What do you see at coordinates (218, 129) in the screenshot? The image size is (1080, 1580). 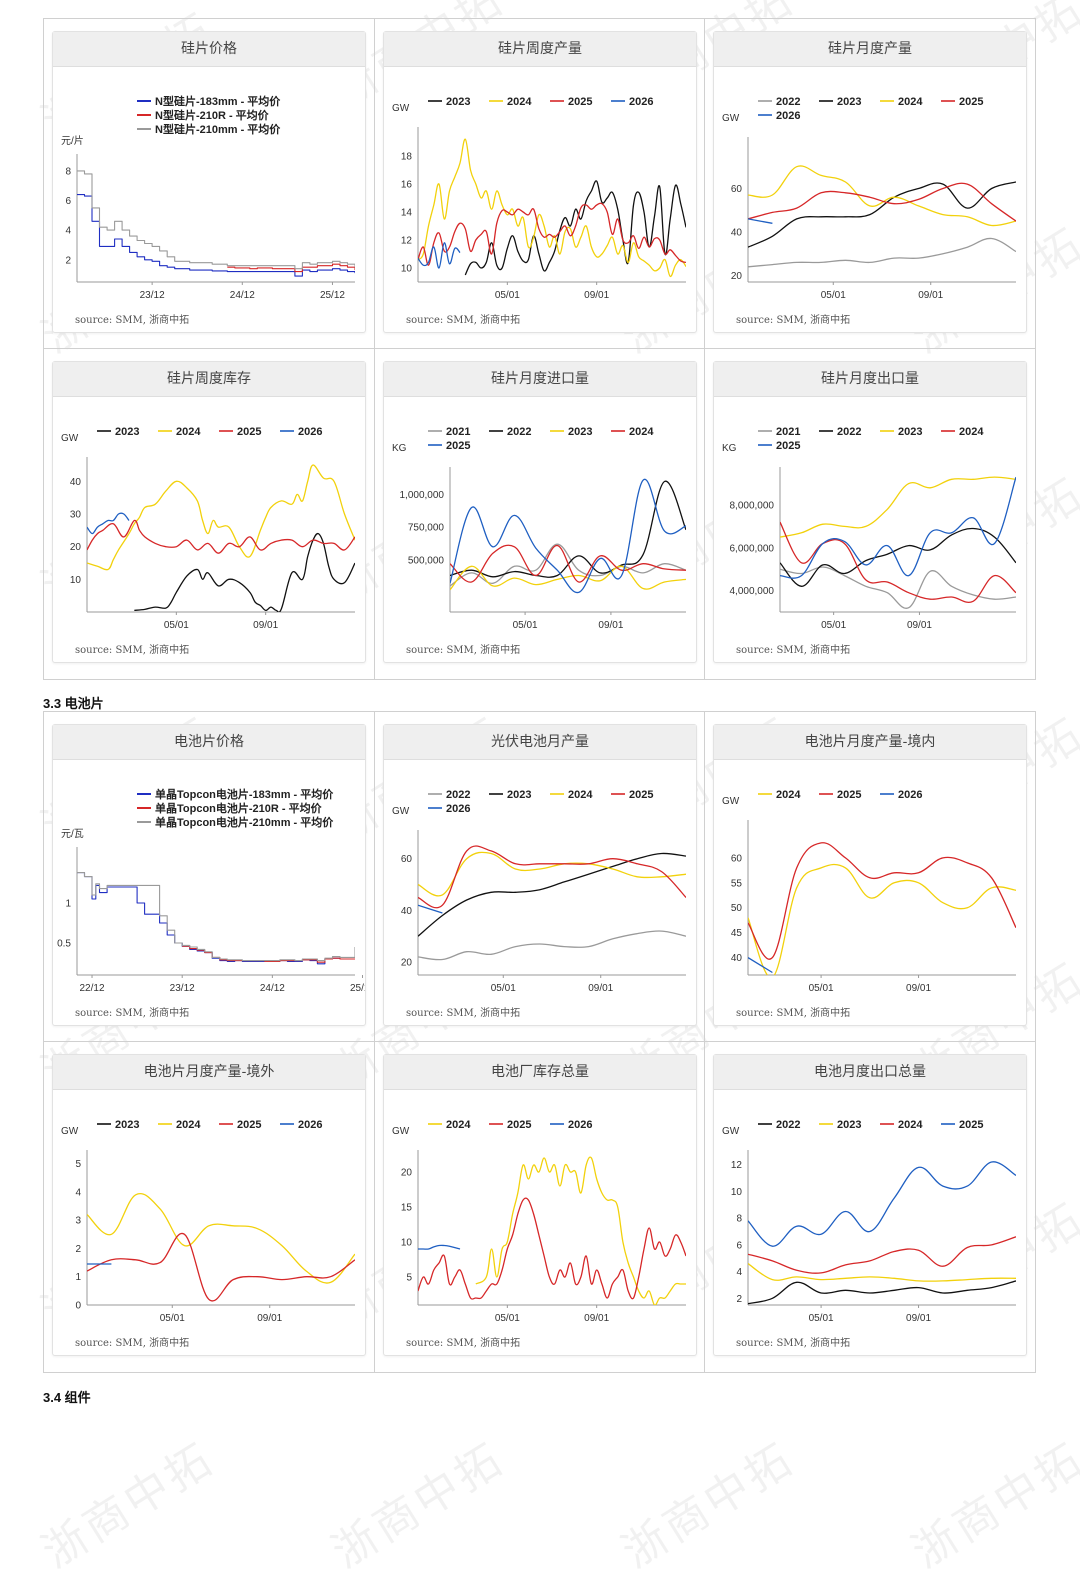 I see `legend-label: N型硅片-210mm - 平均价` at bounding box center [218, 129].